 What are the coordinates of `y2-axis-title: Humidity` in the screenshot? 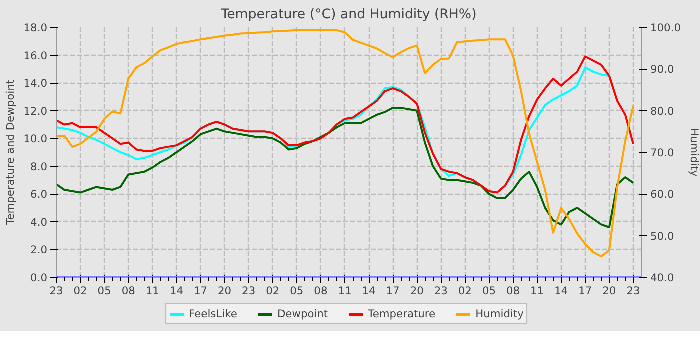 It's located at (694, 152).